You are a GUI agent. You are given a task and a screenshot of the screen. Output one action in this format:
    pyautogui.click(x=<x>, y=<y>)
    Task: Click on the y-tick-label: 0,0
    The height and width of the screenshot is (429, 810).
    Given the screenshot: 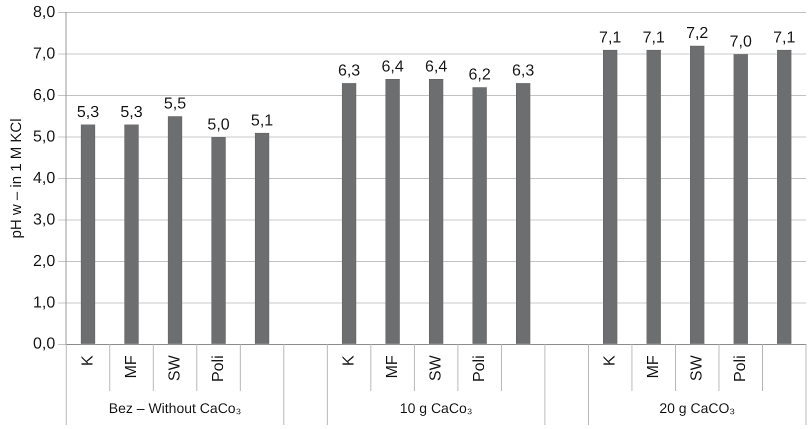 What is the action you would take?
    pyautogui.click(x=44, y=344)
    